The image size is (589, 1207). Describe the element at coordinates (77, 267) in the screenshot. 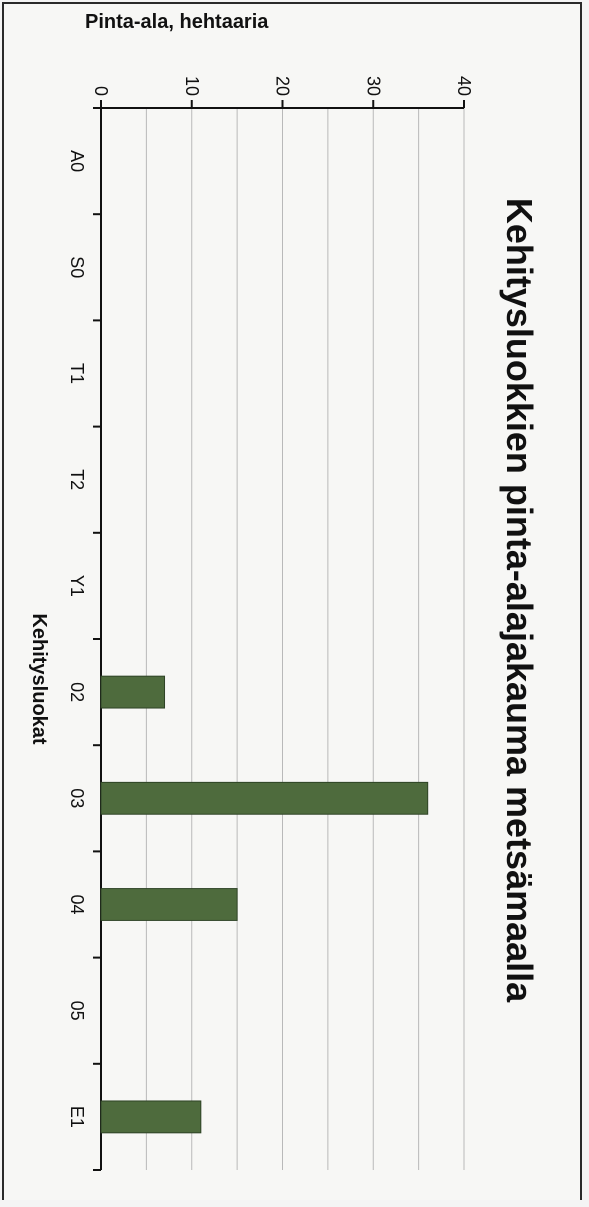

I see `category-tick-label: S0` at that location.